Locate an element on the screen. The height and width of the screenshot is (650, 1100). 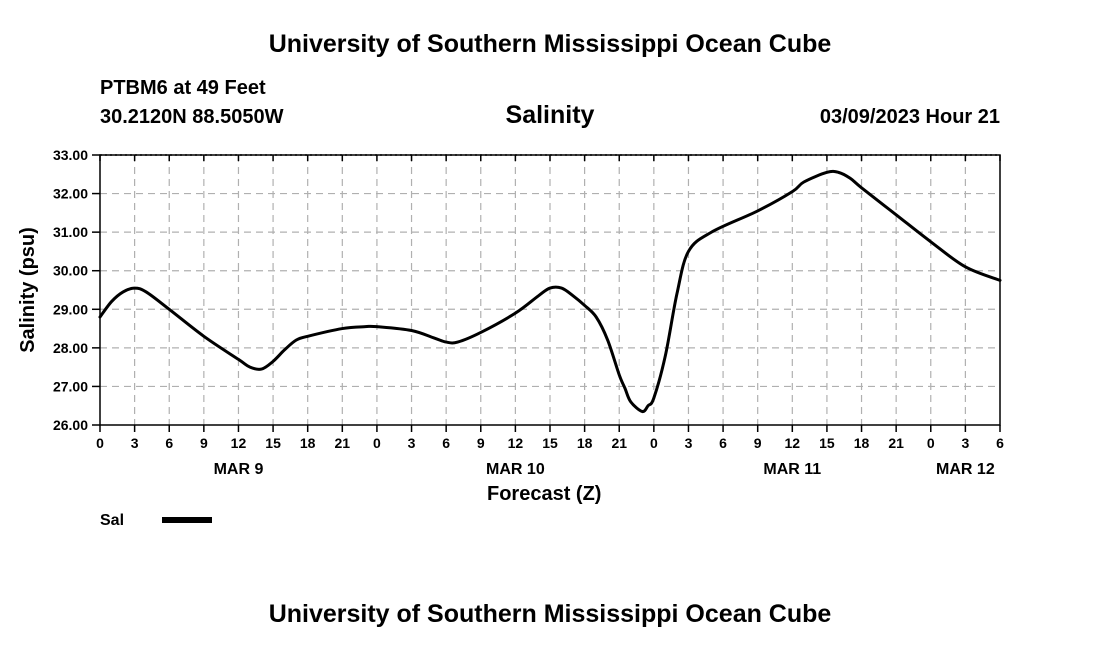
x-day-label: MAR 10 is located at coordinates (515, 469).